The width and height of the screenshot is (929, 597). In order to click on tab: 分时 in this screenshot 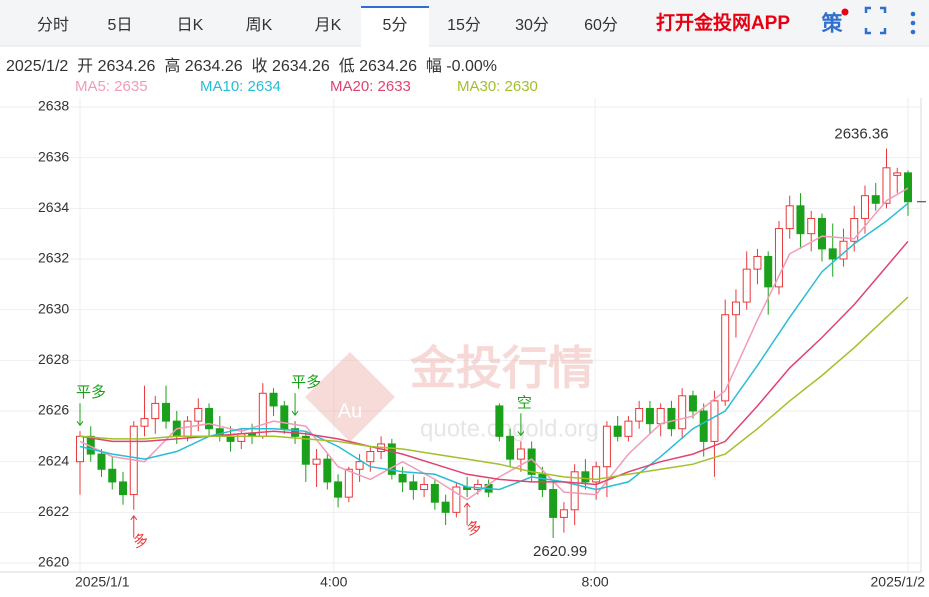, I will do `click(53, 25)`.